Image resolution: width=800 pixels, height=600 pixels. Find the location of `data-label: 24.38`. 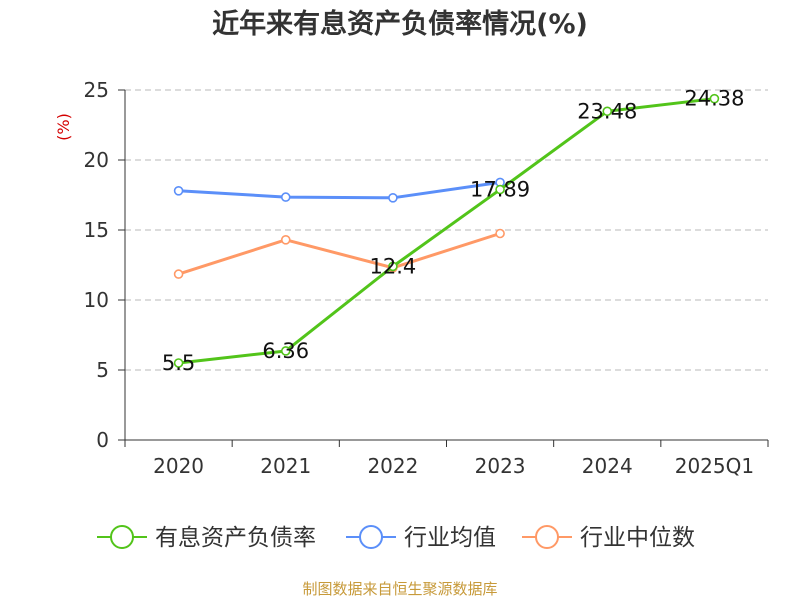

data-label: 24.38 is located at coordinates (714, 99).